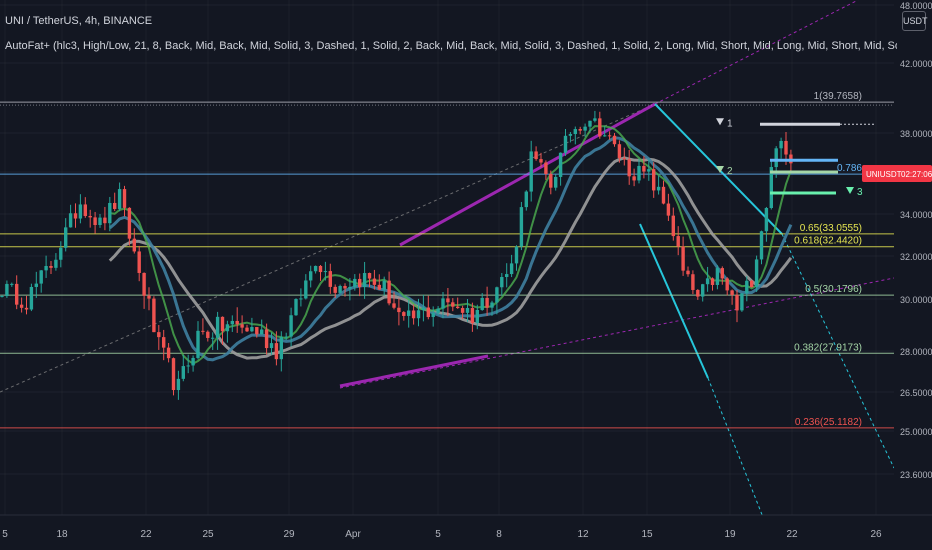 This screenshot has width=932, height=550. I want to click on time-axis: 5 18 22 25 29 Apr 5 8 12 15 19 22 26, so click(466, 532).